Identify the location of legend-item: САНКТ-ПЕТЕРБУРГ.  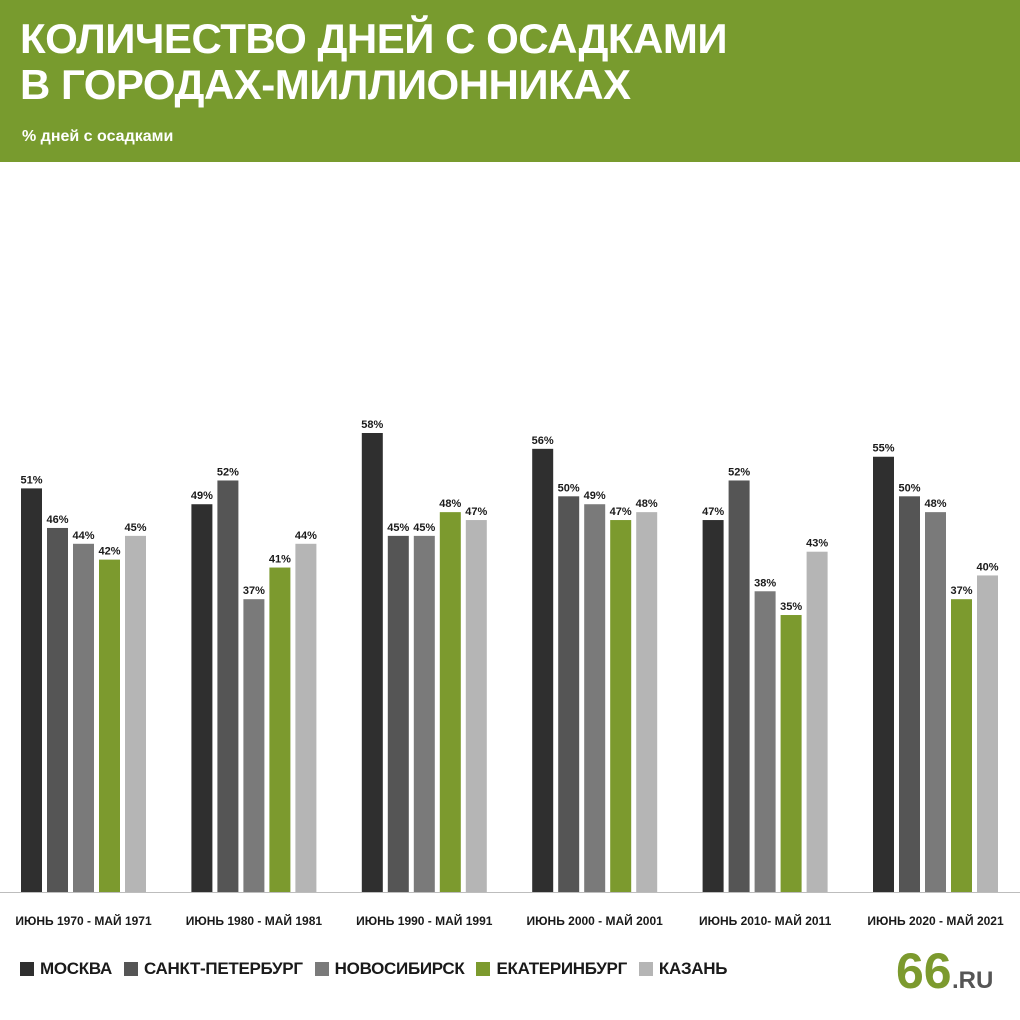
(213, 969).